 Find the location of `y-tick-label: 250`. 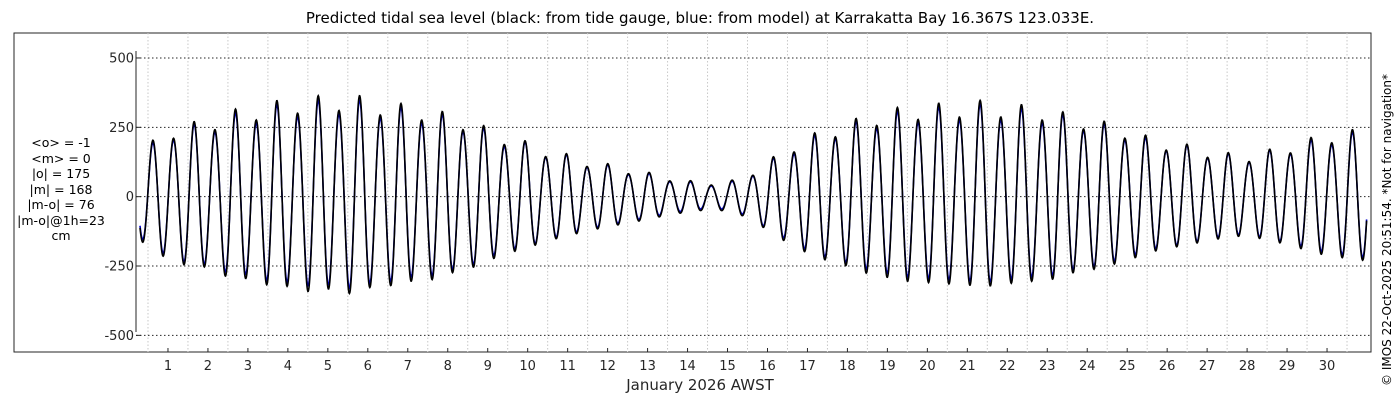

y-tick-label: 250 is located at coordinates (121, 128).